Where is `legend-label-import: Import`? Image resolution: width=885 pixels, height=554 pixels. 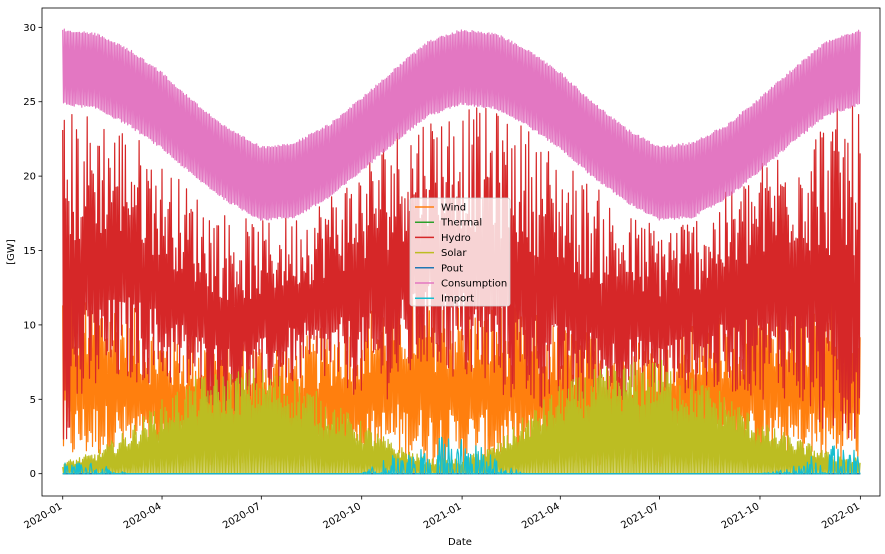
legend-label-import: Import is located at coordinates (457, 299).